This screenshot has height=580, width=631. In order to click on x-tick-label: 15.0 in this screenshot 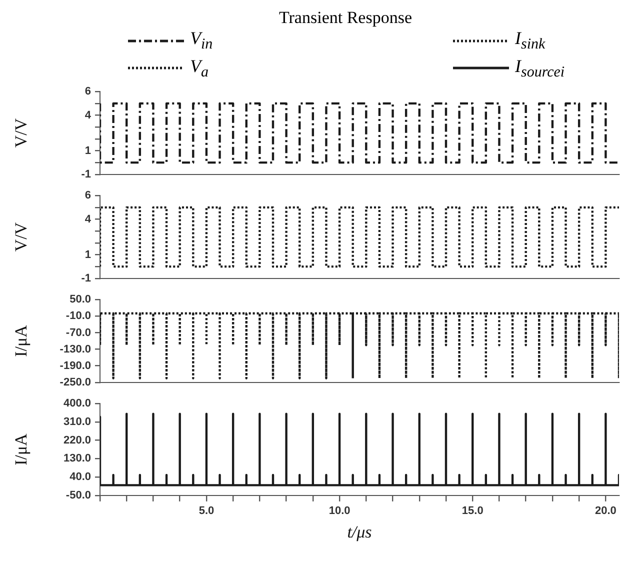, I will do `click(473, 511)`.